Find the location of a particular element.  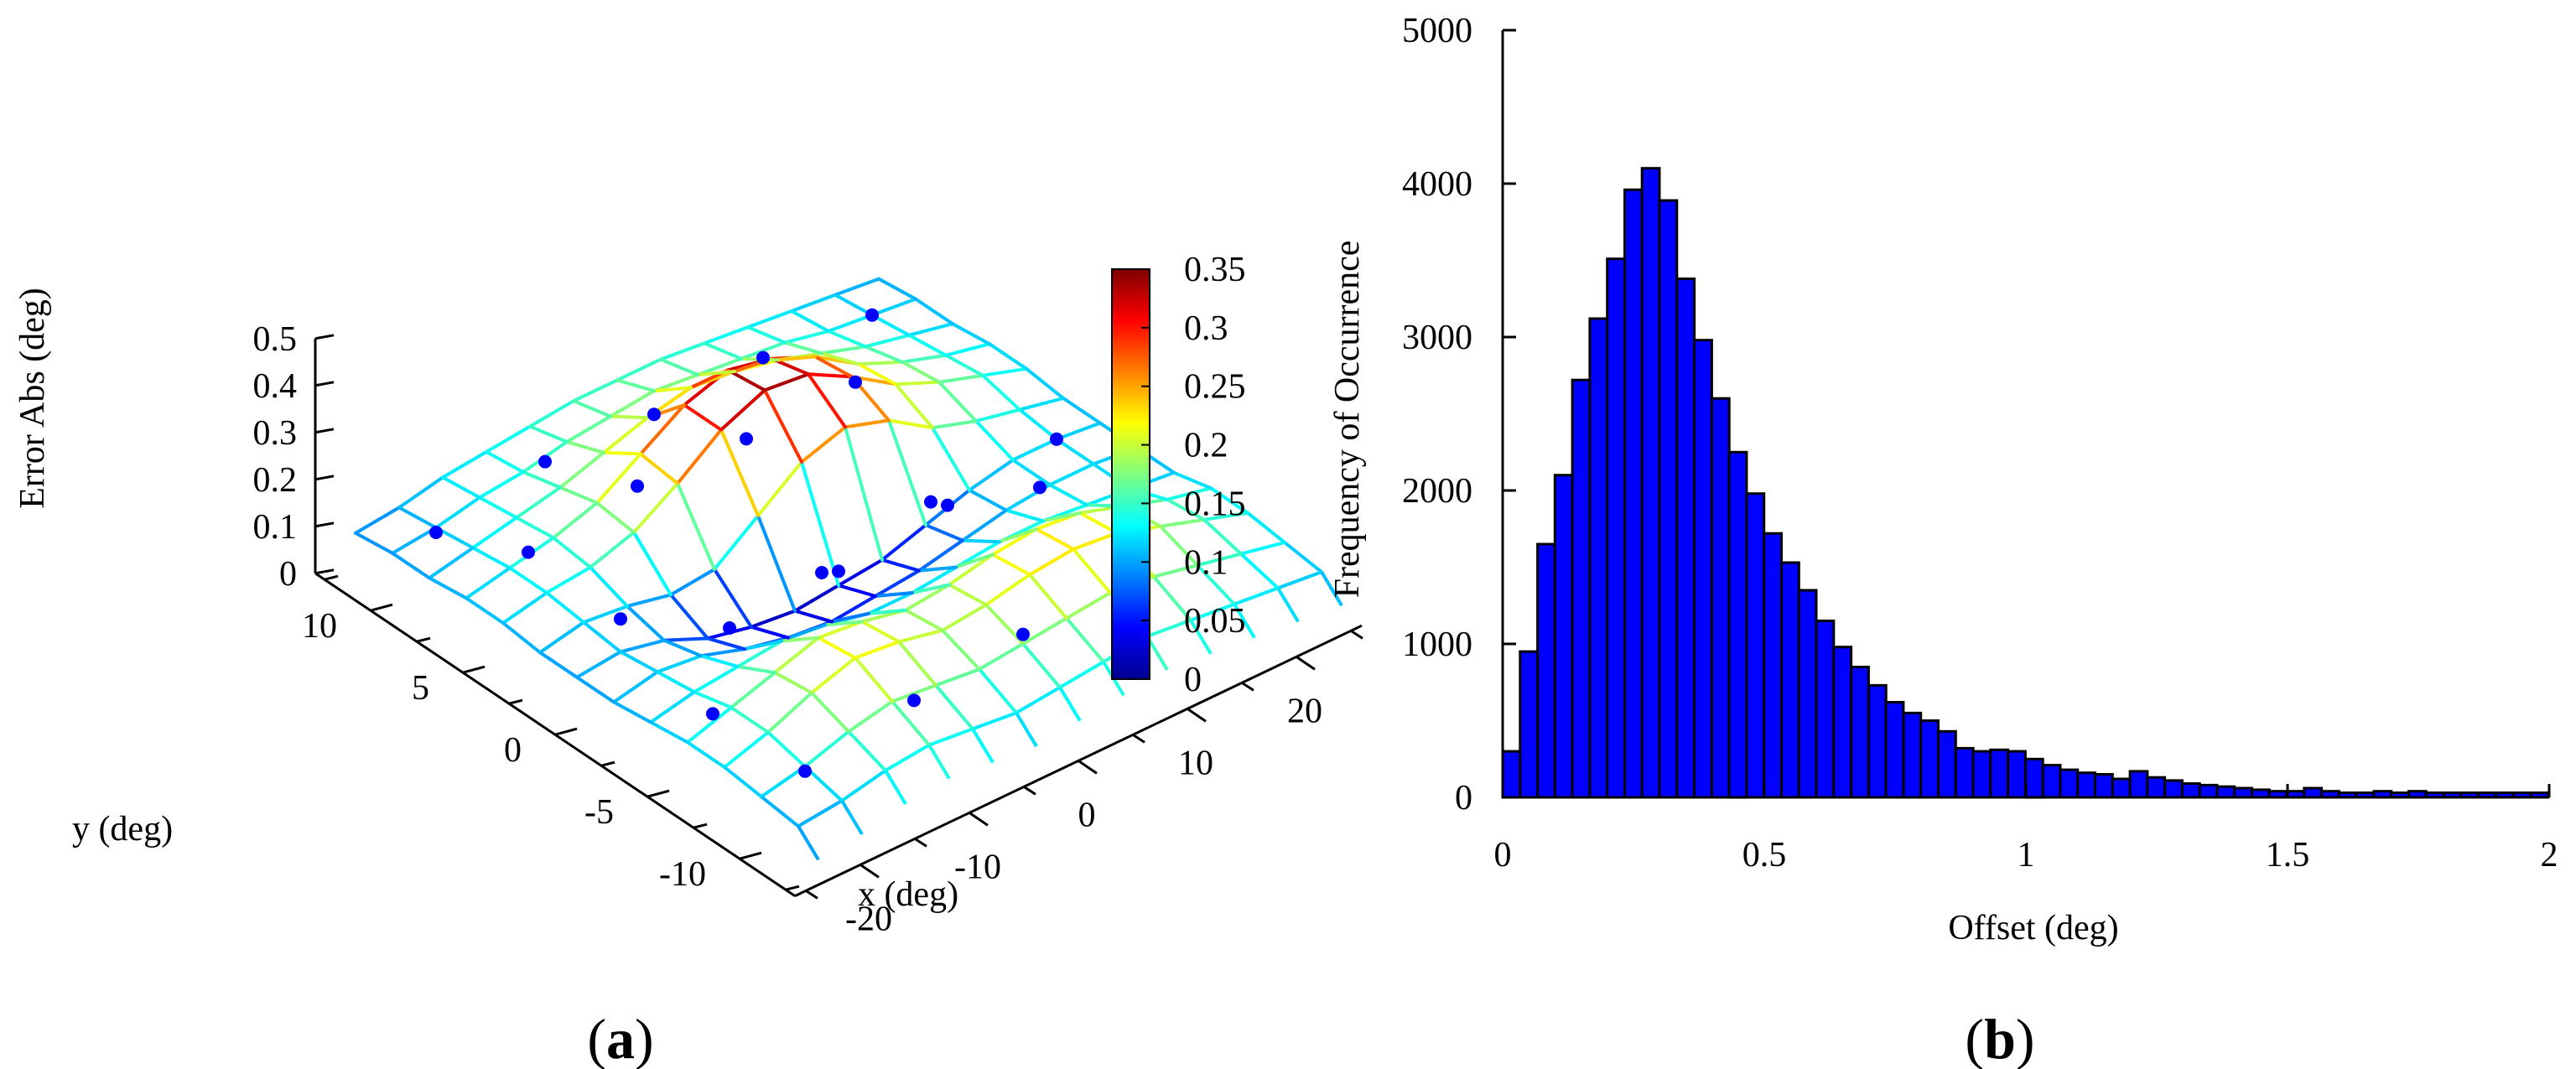

histogram-y-tick-label: 4000 is located at coordinates (1437, 184).